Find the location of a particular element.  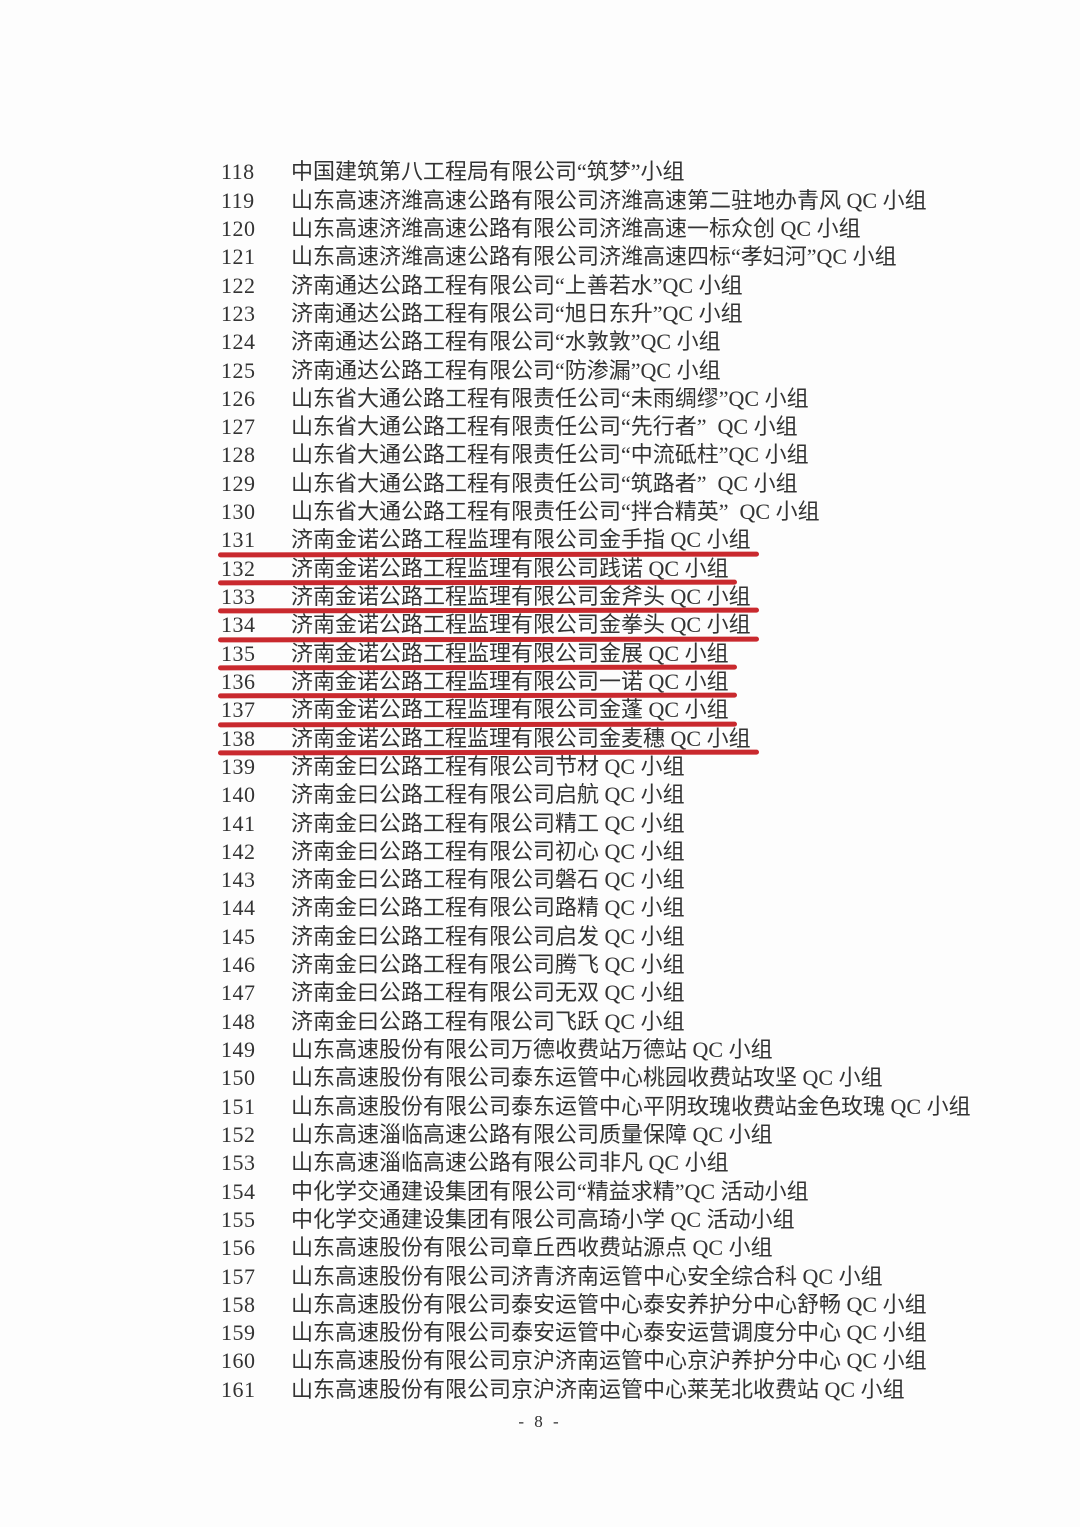

row-inner: 131 济南金诺公路工程监理有限公司金手指 QC 小组 is located at coordinates (488, 542).